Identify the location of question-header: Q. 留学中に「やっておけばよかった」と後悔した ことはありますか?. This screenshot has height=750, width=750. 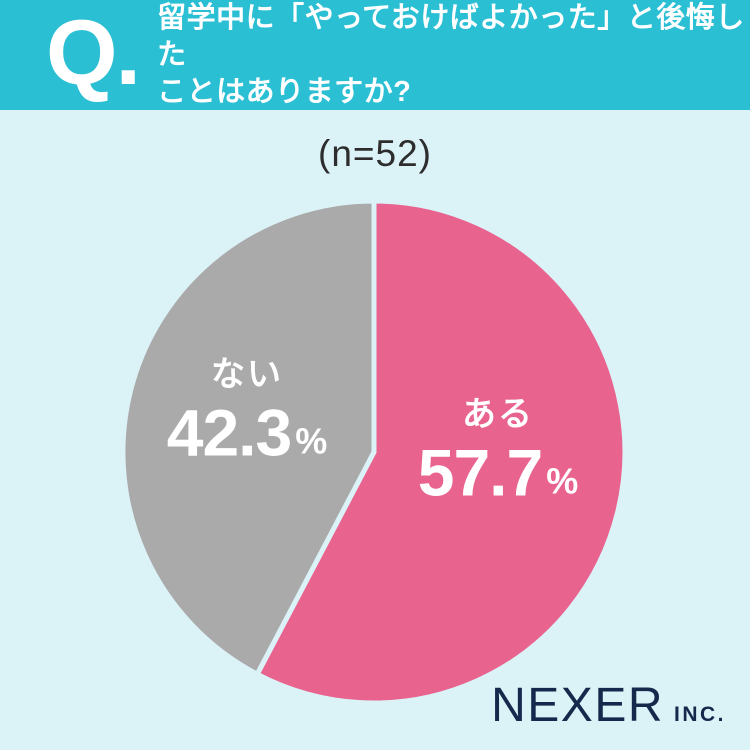
(375, 55).